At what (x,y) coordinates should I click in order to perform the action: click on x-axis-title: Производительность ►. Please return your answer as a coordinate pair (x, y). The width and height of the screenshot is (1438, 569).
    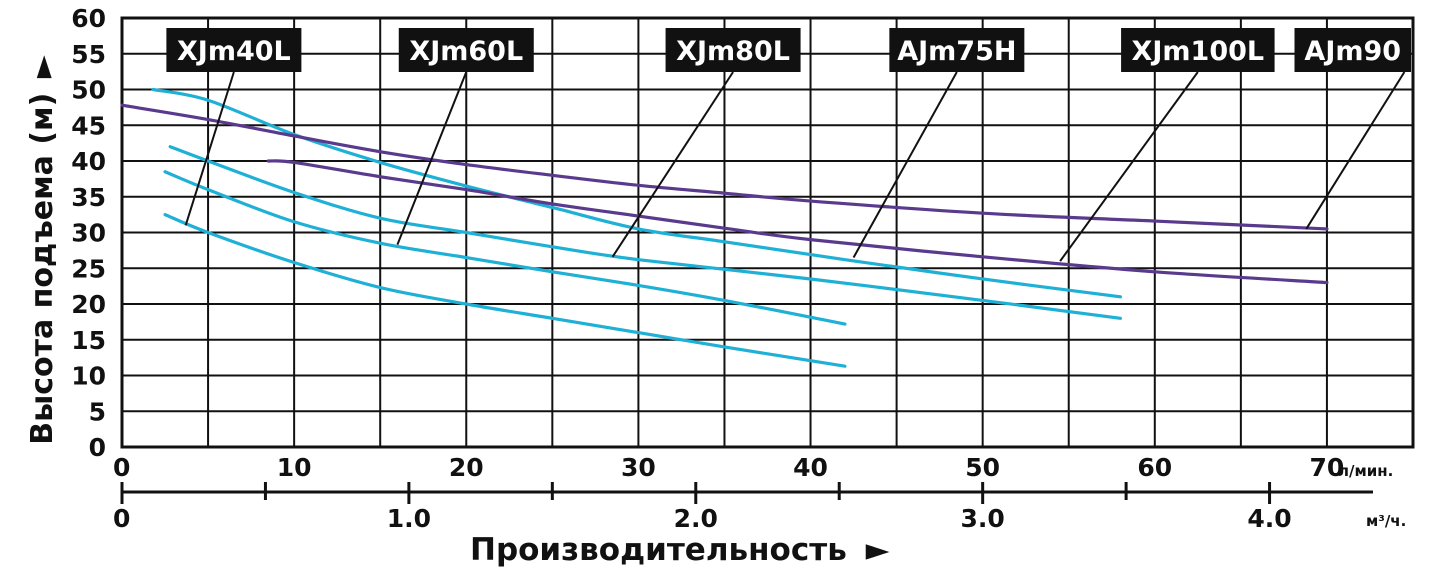
    Looking at the image, I should click on (680, 550).